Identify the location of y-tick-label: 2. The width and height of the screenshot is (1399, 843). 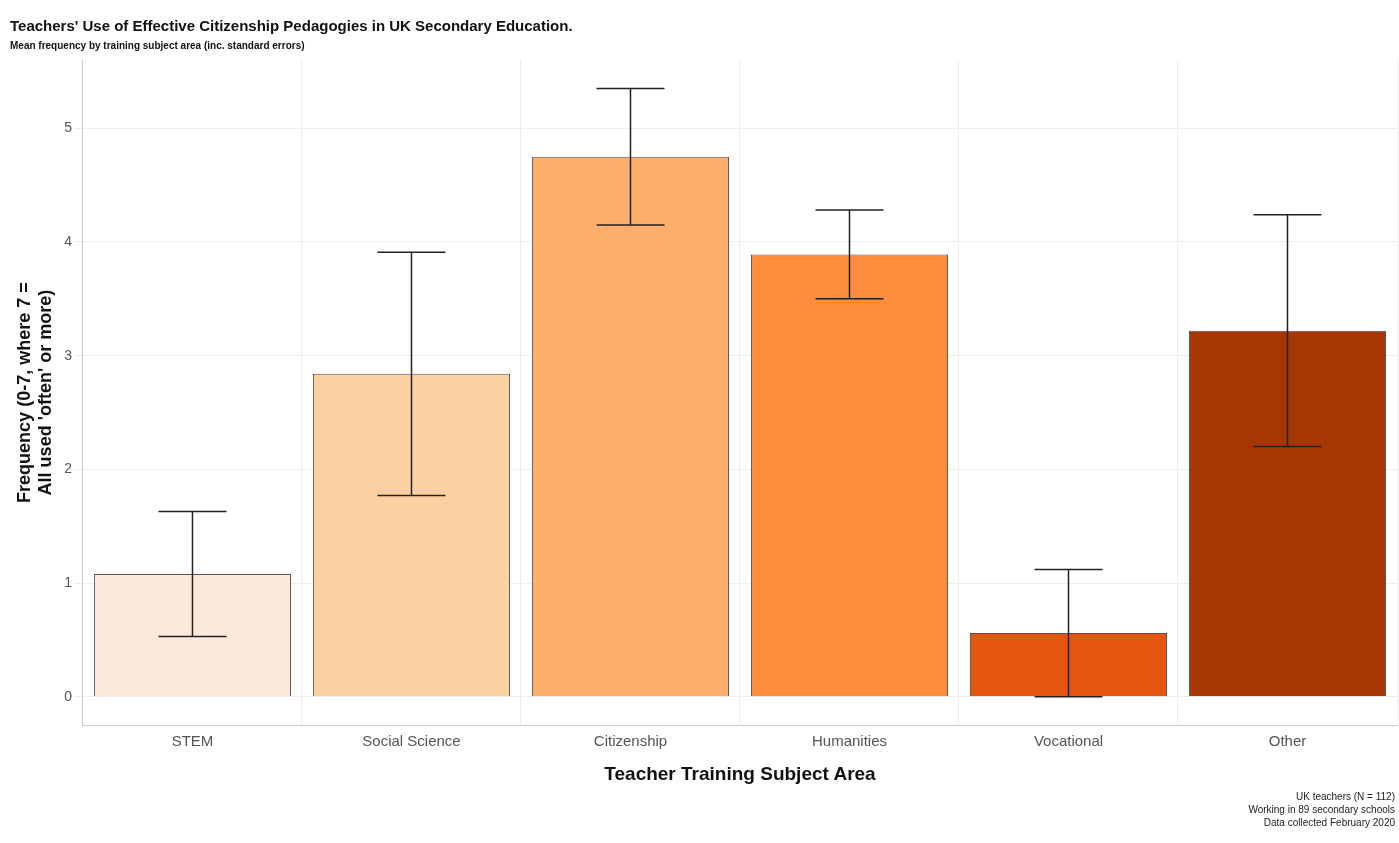
(68, 468).